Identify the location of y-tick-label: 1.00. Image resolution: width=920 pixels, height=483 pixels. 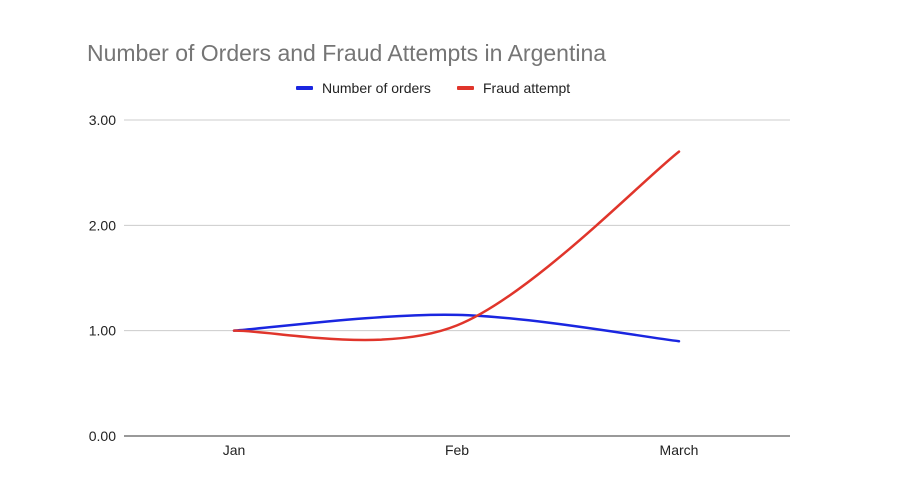
(102, 331).